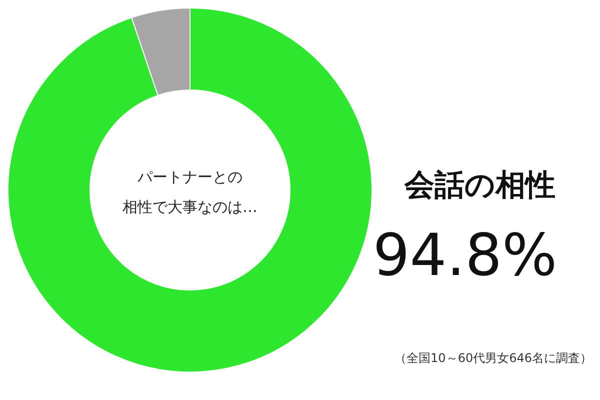 The width and height of the screenshot is (600, 400). What do you see at coordinates (465, 255) in the screenshot?
I see `data-label: 94.8%` at bounding box center [465, 255].